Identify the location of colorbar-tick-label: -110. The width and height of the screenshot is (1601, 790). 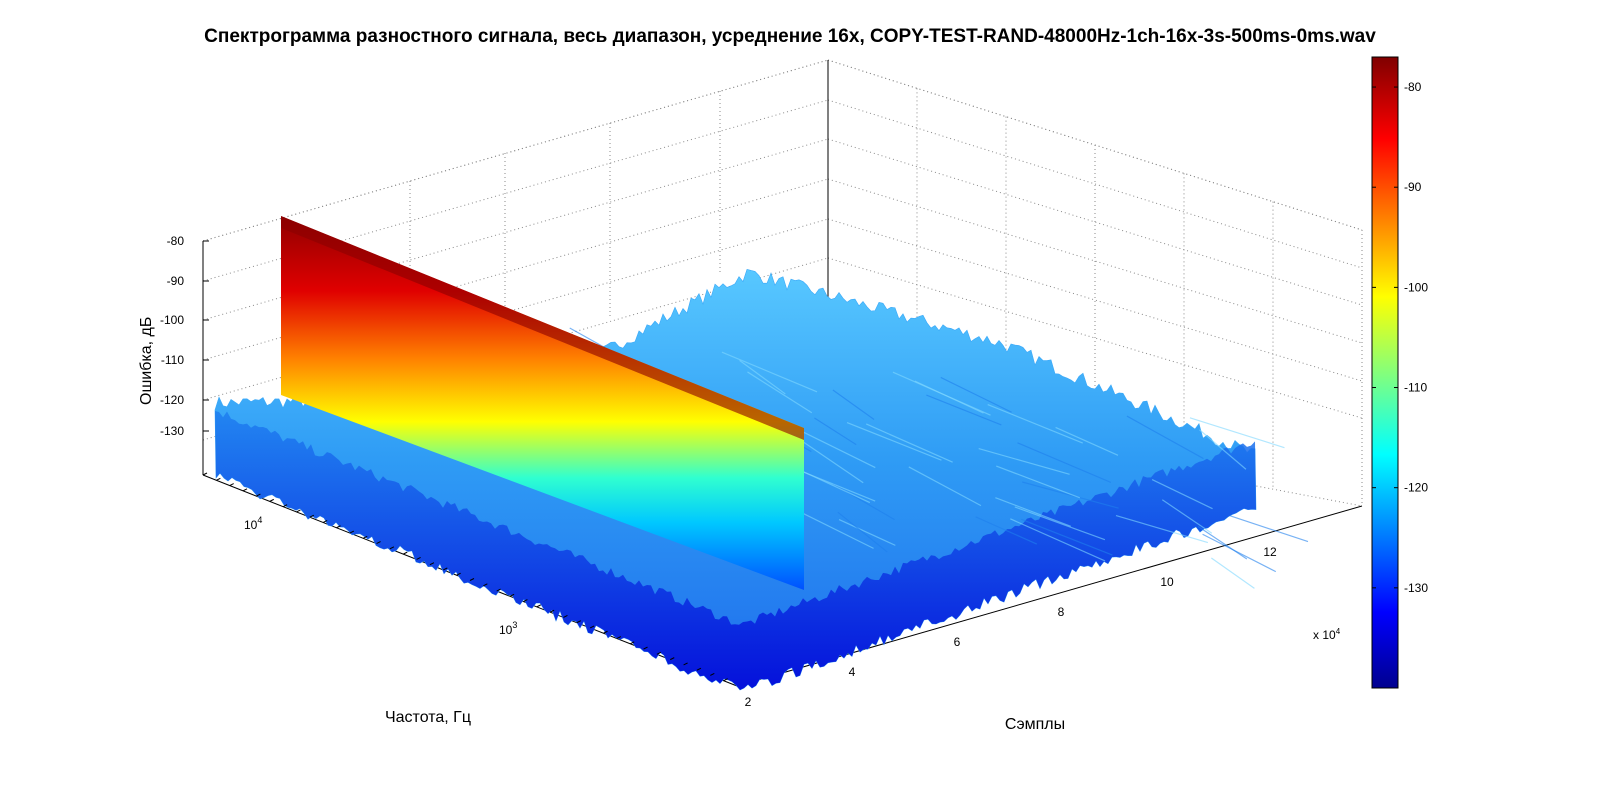
(1415, 388).